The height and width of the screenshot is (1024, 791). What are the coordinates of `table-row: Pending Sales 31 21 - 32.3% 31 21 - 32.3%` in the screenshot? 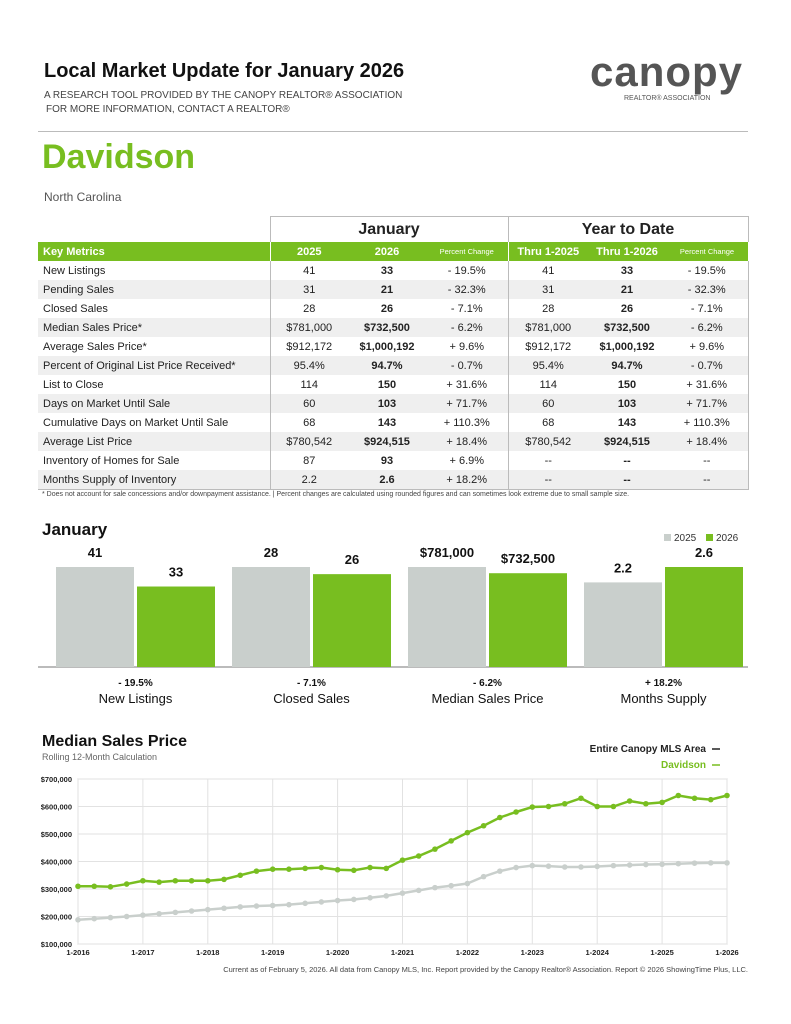 It's located at (393, 289).